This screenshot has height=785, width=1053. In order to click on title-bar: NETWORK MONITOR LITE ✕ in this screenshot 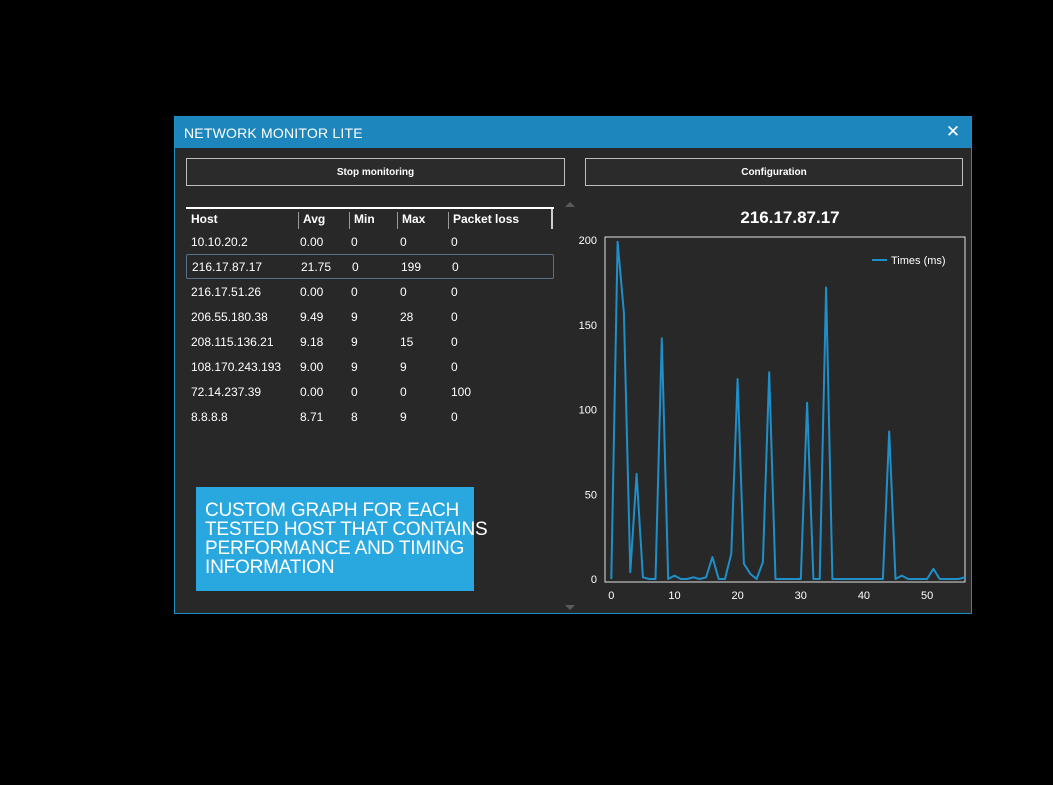, I will do `click(573, 132)`.